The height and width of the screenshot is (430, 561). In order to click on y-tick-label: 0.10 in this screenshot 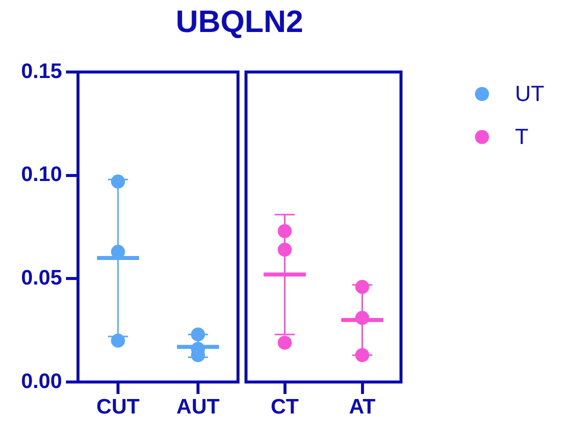, I will do `click(41, 174)`.